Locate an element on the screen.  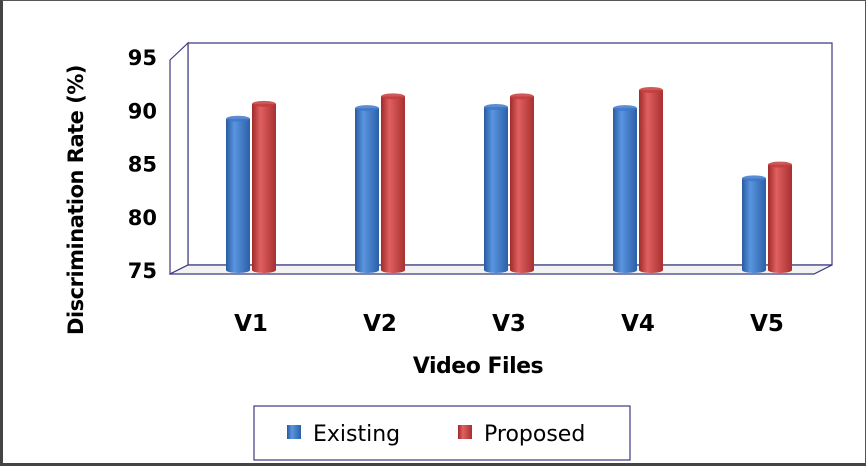
legend-label-proposed: Proposed is located at coordinates (534, 434).